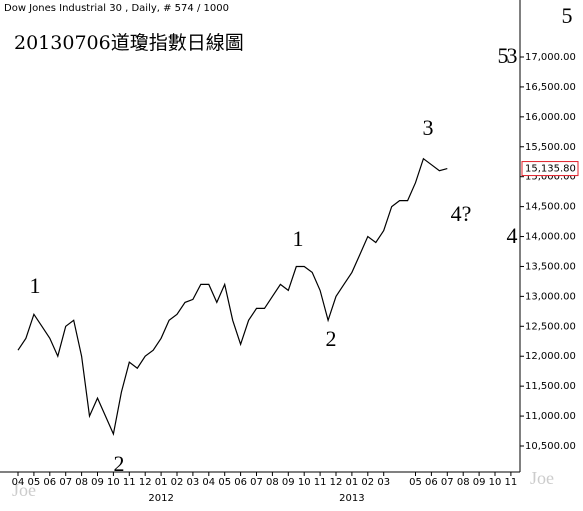 The width and height of the screenshot is (583, 511). Describe the element at coordinates (550, 147) in the screenshot. I see `y-tick-label: 15,500.00` at that location.